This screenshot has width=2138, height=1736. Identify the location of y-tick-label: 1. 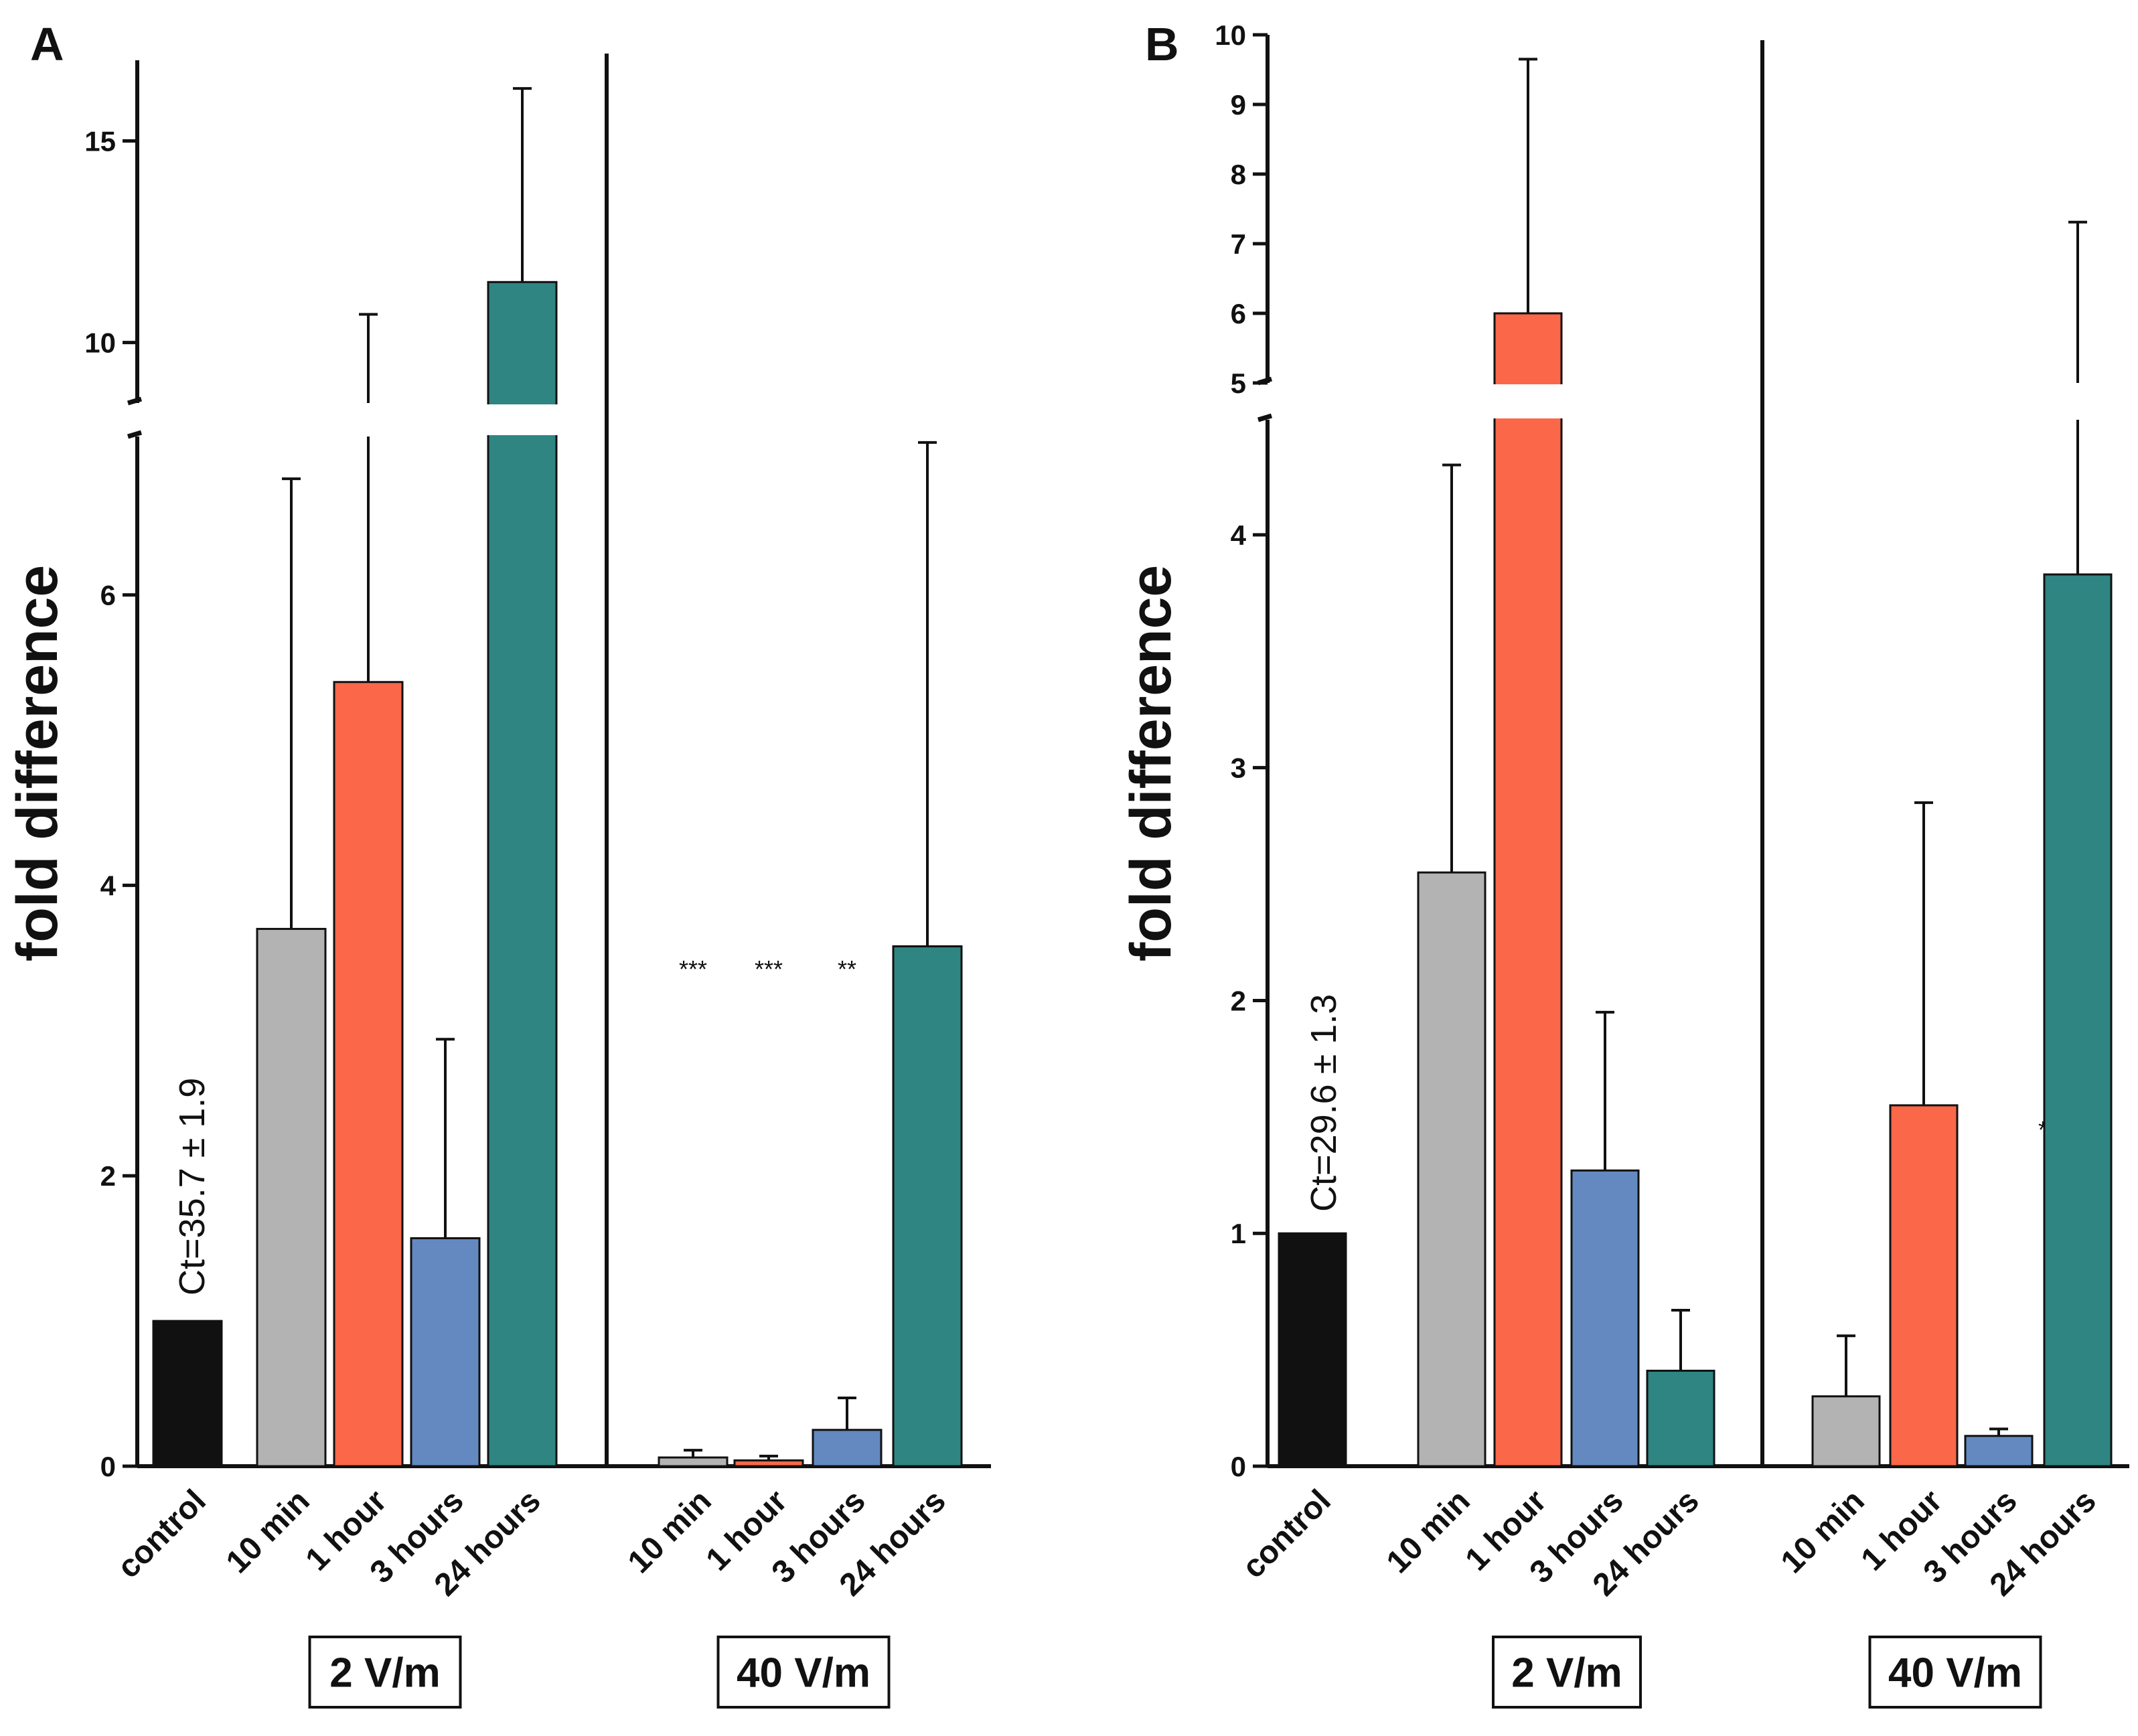
(1238, 1233).